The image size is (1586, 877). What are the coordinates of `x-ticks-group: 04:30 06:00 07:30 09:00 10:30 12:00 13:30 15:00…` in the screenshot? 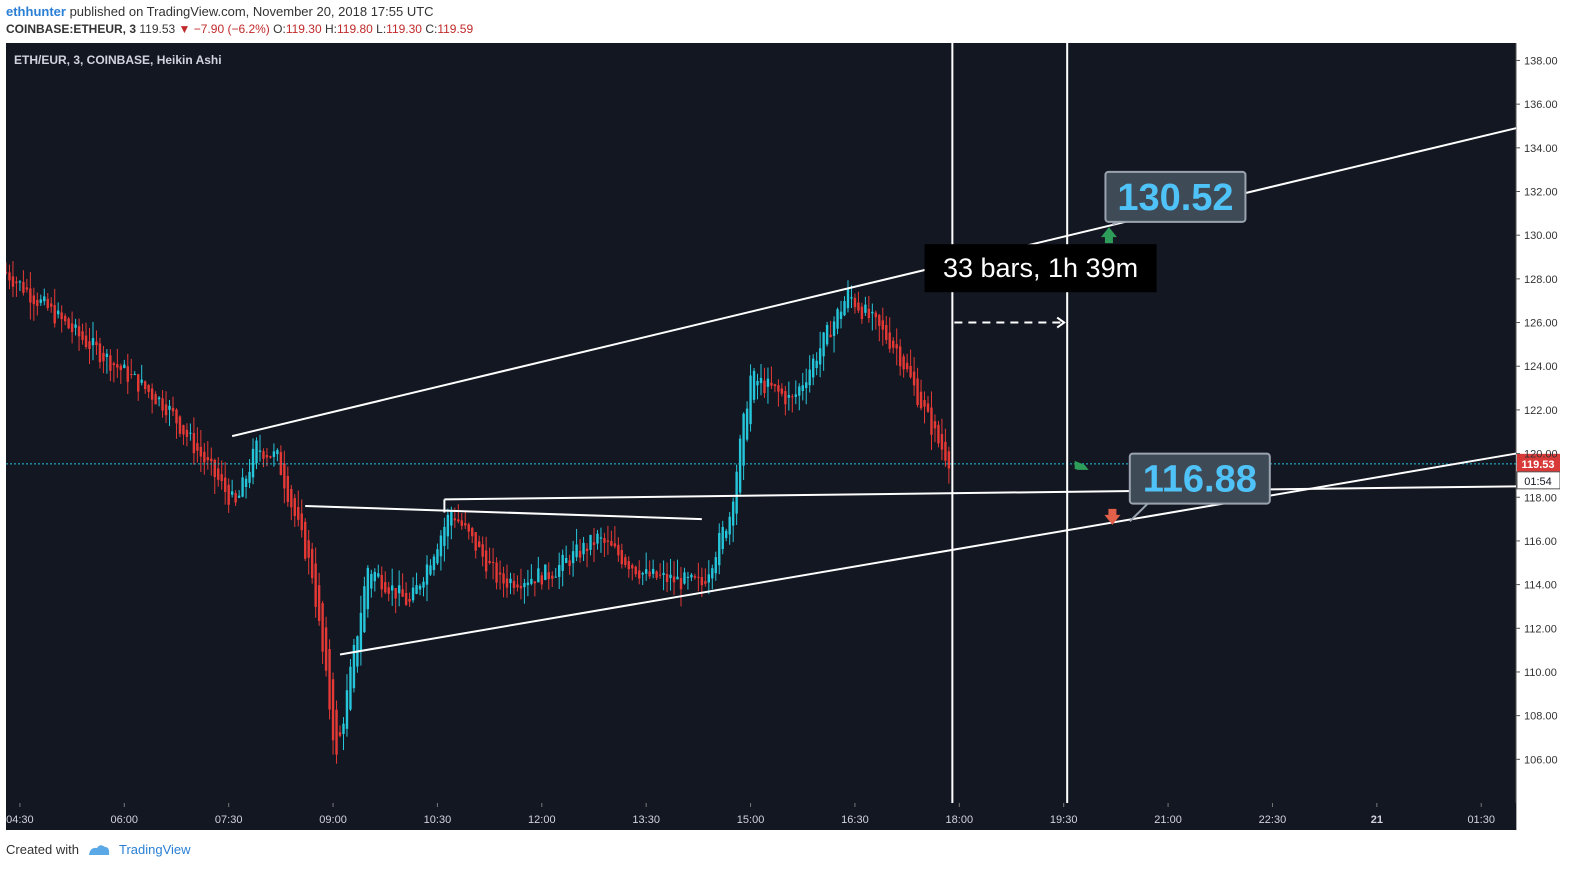 It's located at (750, 814).